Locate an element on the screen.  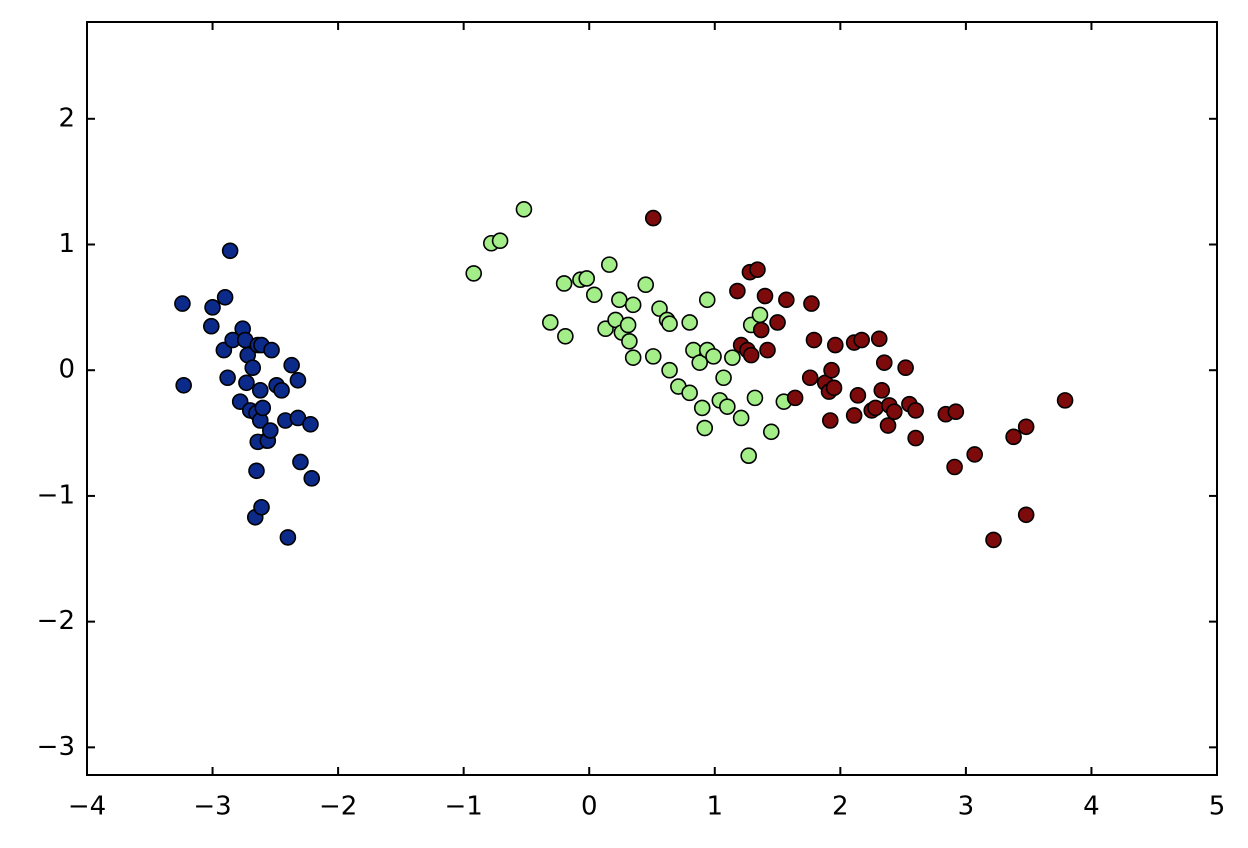
y-tick-label: −1 is located at coordinates (56, 495).